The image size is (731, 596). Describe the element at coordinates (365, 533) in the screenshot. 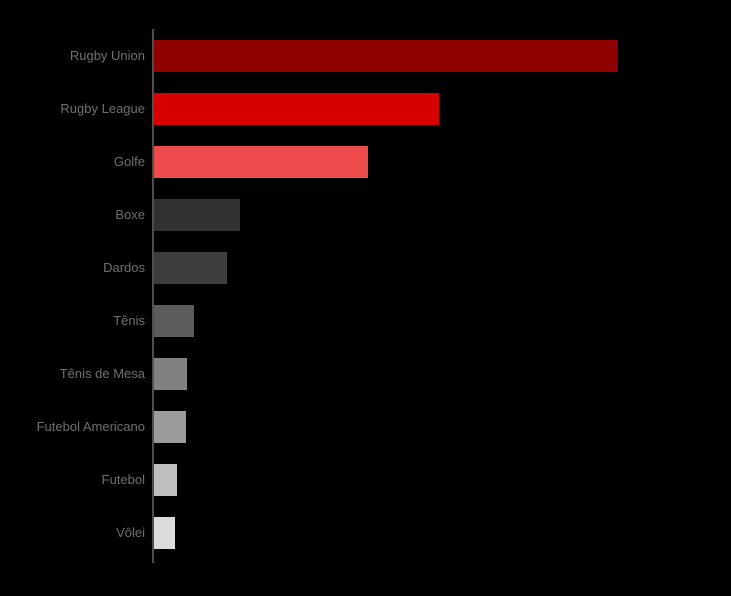

I see `chart-row: Vôlei` at that location.